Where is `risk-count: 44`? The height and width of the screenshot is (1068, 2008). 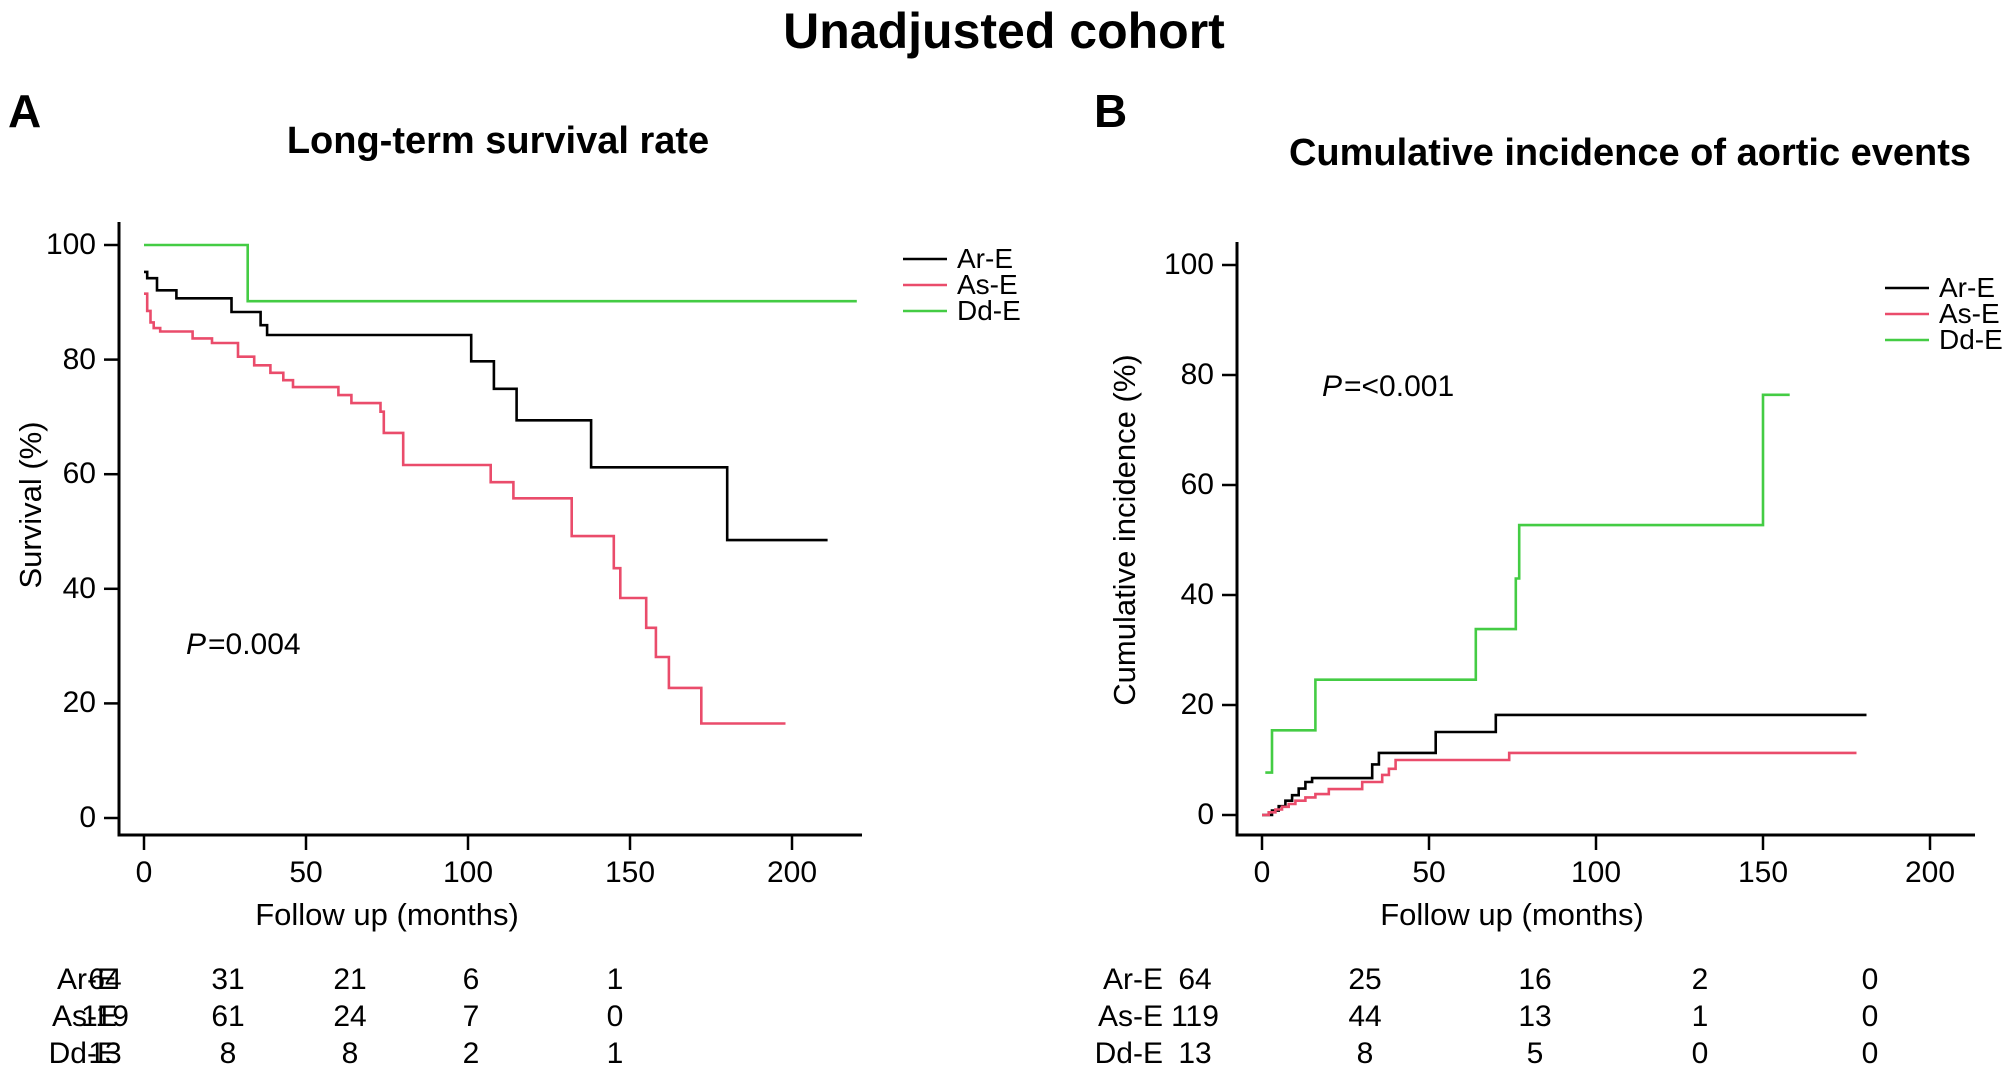
risk-count: 44 is located at coordinates (1365, 1016).